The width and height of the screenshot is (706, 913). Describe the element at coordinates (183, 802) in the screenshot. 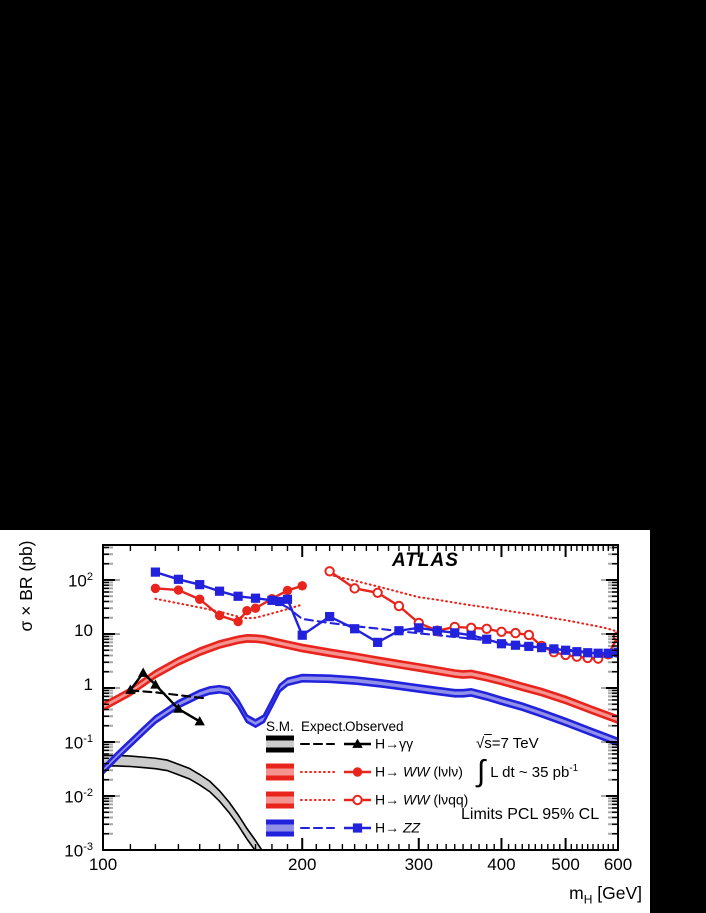

I see `sm-band-gamma-gamma` at that location.